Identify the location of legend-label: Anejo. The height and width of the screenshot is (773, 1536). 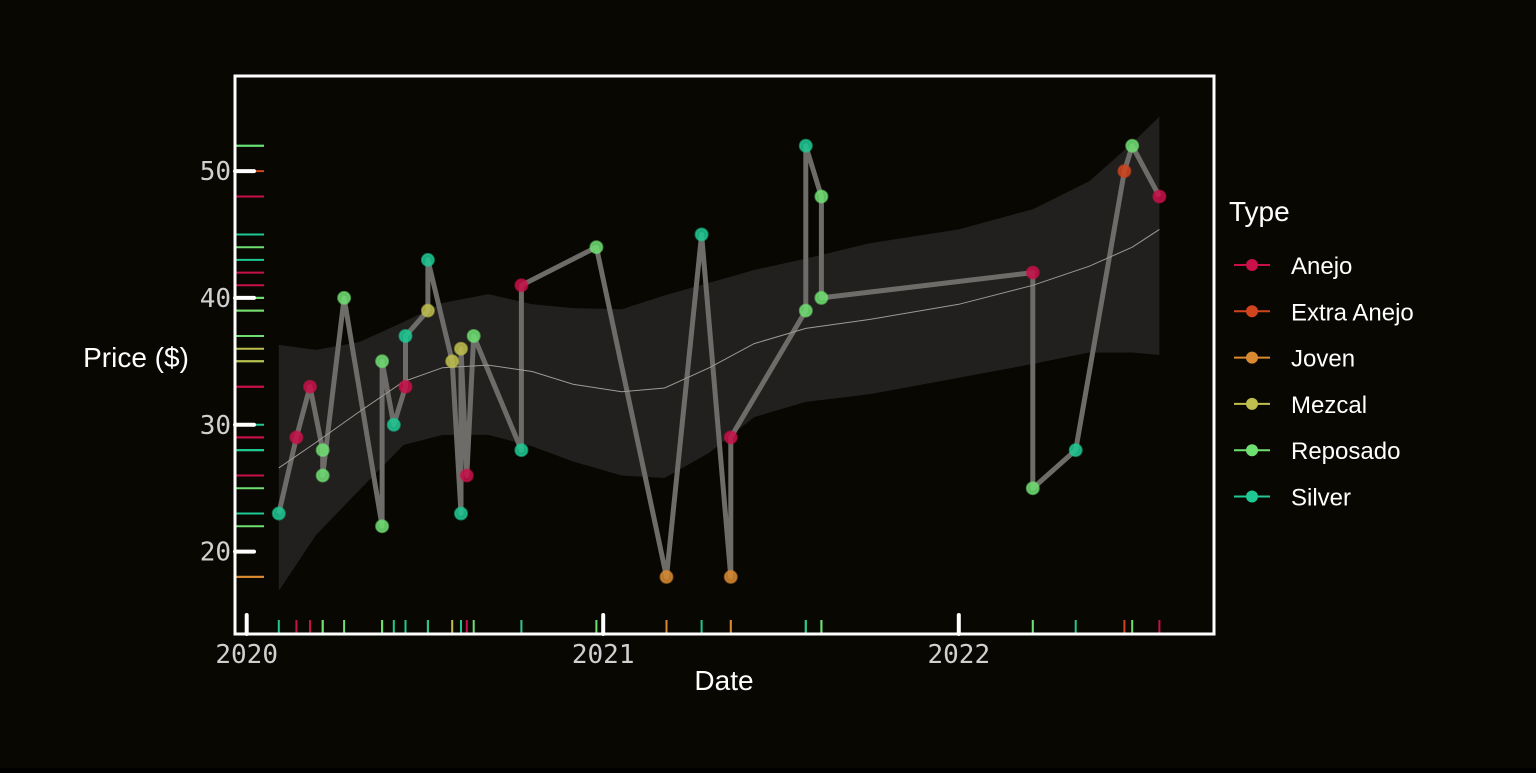
(1321, 266).